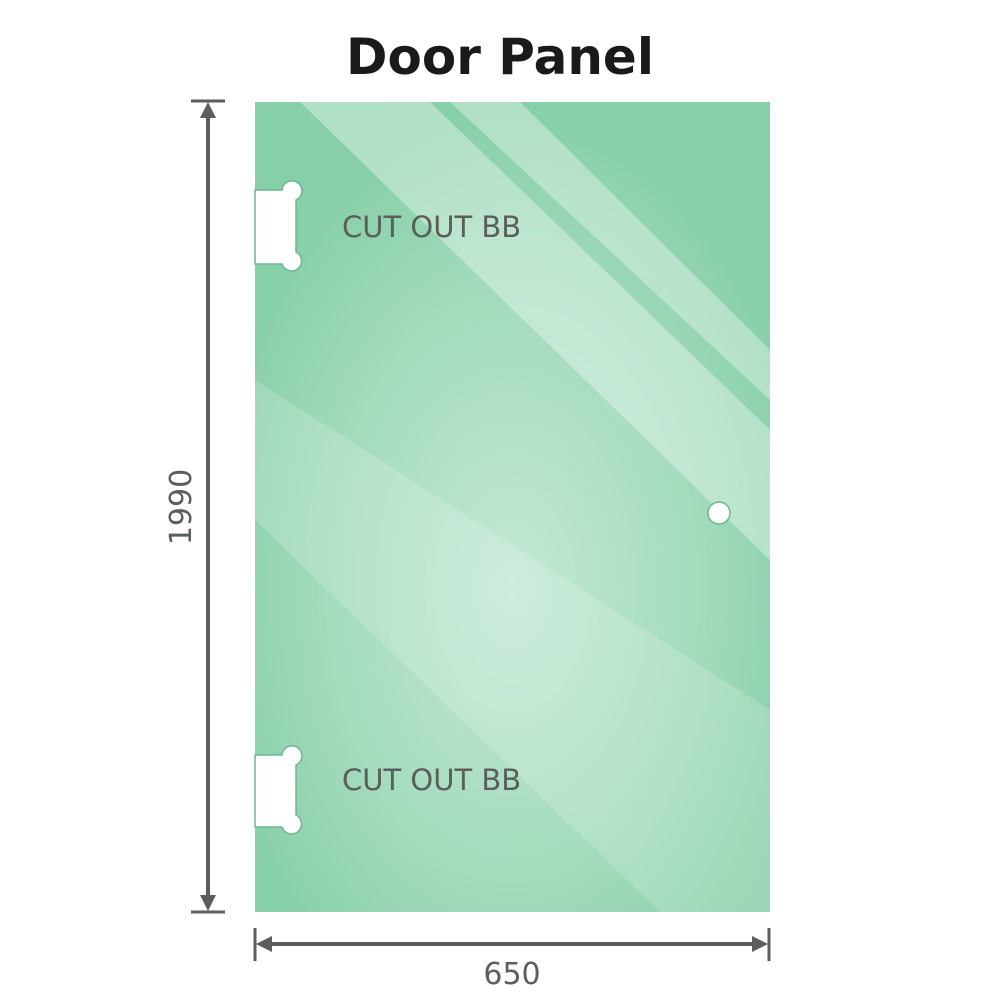  Describe the element at coordinates (610, 251) in the screenshot. I see `glass-reflection` at that location.